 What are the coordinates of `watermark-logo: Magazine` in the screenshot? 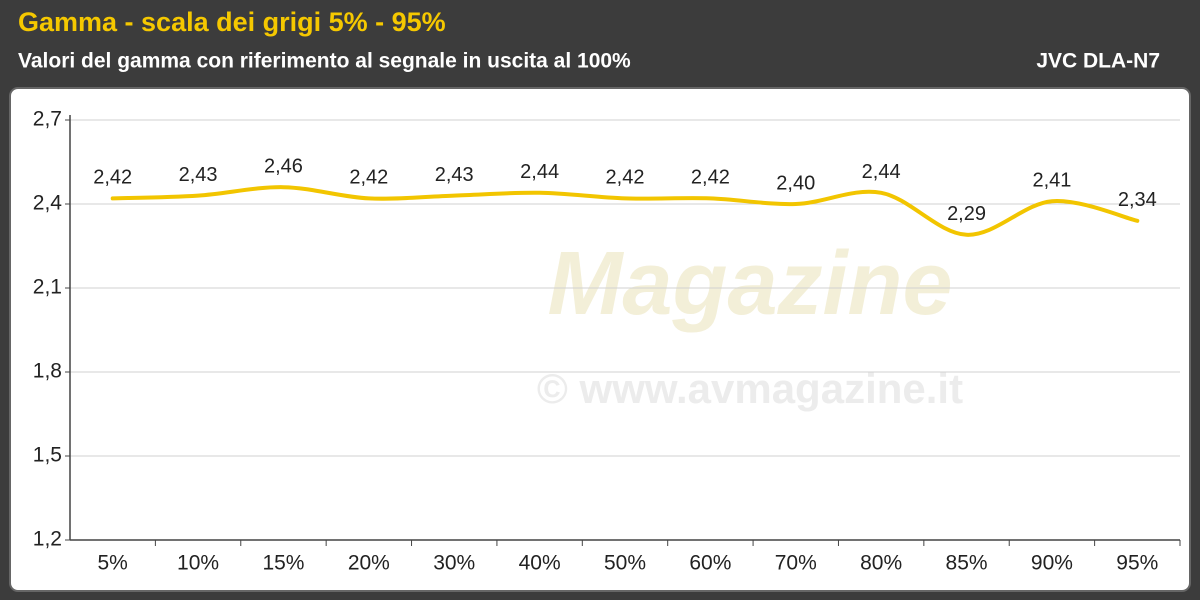 It's located at (749, 284).